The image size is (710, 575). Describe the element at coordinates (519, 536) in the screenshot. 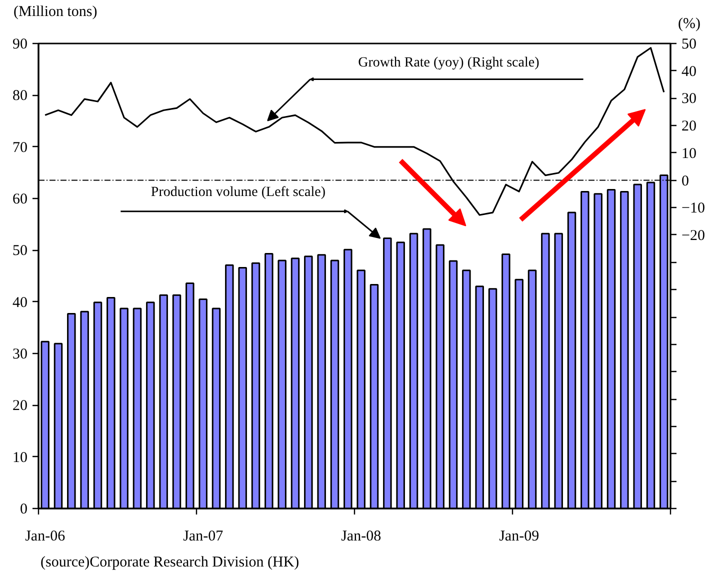

I see `x-tick-label: Jan-09` at that location.